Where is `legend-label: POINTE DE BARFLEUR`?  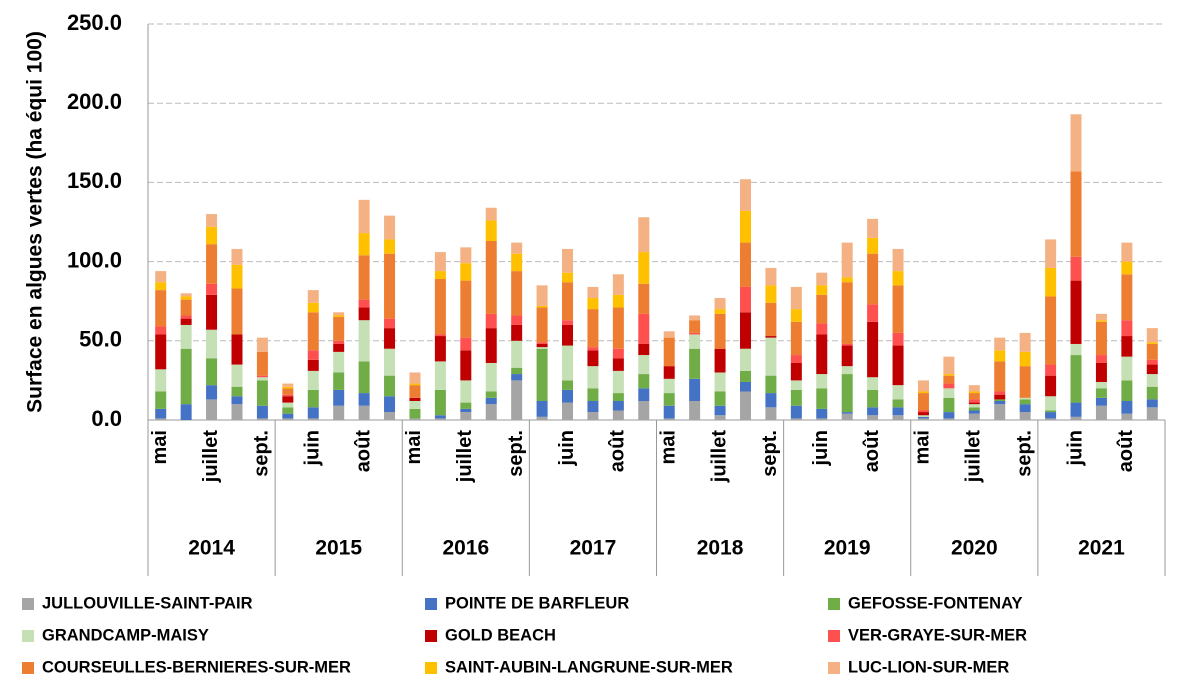
legend-label: POINTE DE BARFLEUR is located at coordinates (537, 603).